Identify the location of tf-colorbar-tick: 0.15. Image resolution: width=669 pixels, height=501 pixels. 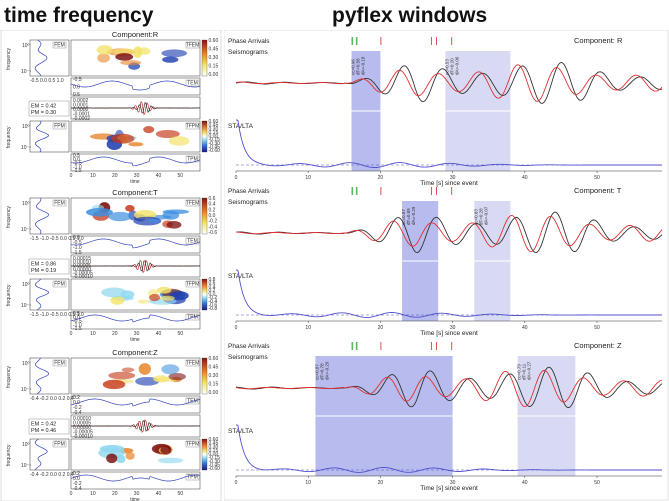
(214, 451).